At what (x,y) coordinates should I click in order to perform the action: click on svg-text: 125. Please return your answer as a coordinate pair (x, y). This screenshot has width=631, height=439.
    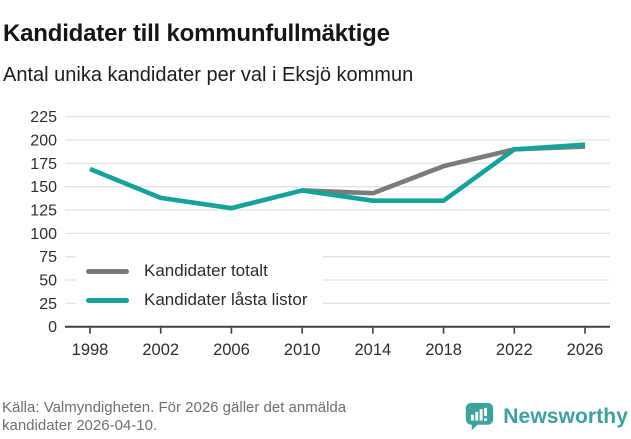
    Looking at the image, I should click on (43, 211).